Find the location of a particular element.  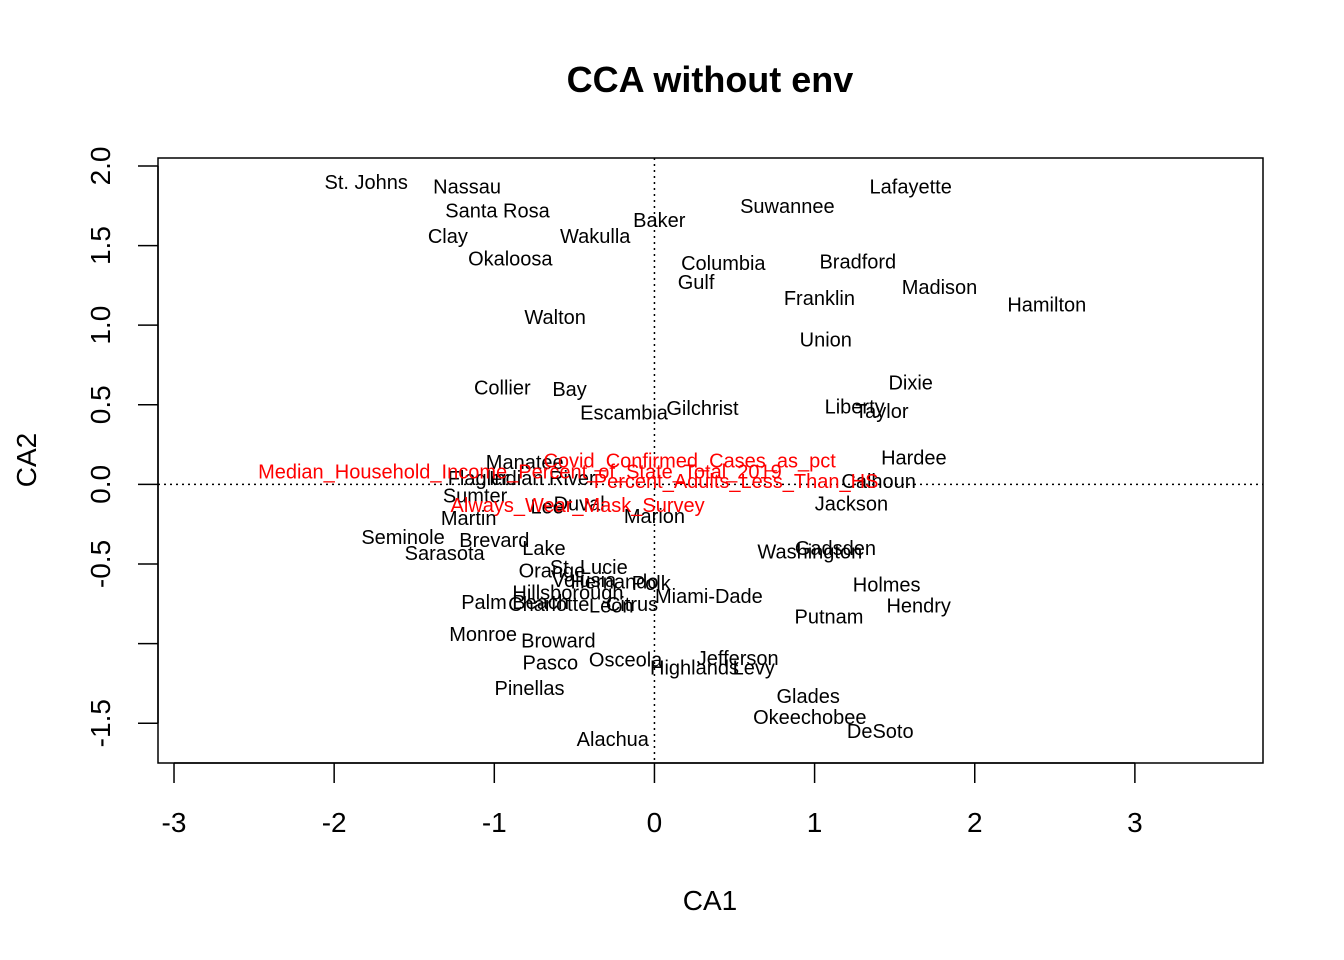

site-label: Holmes is located at coordinates (887, 586).